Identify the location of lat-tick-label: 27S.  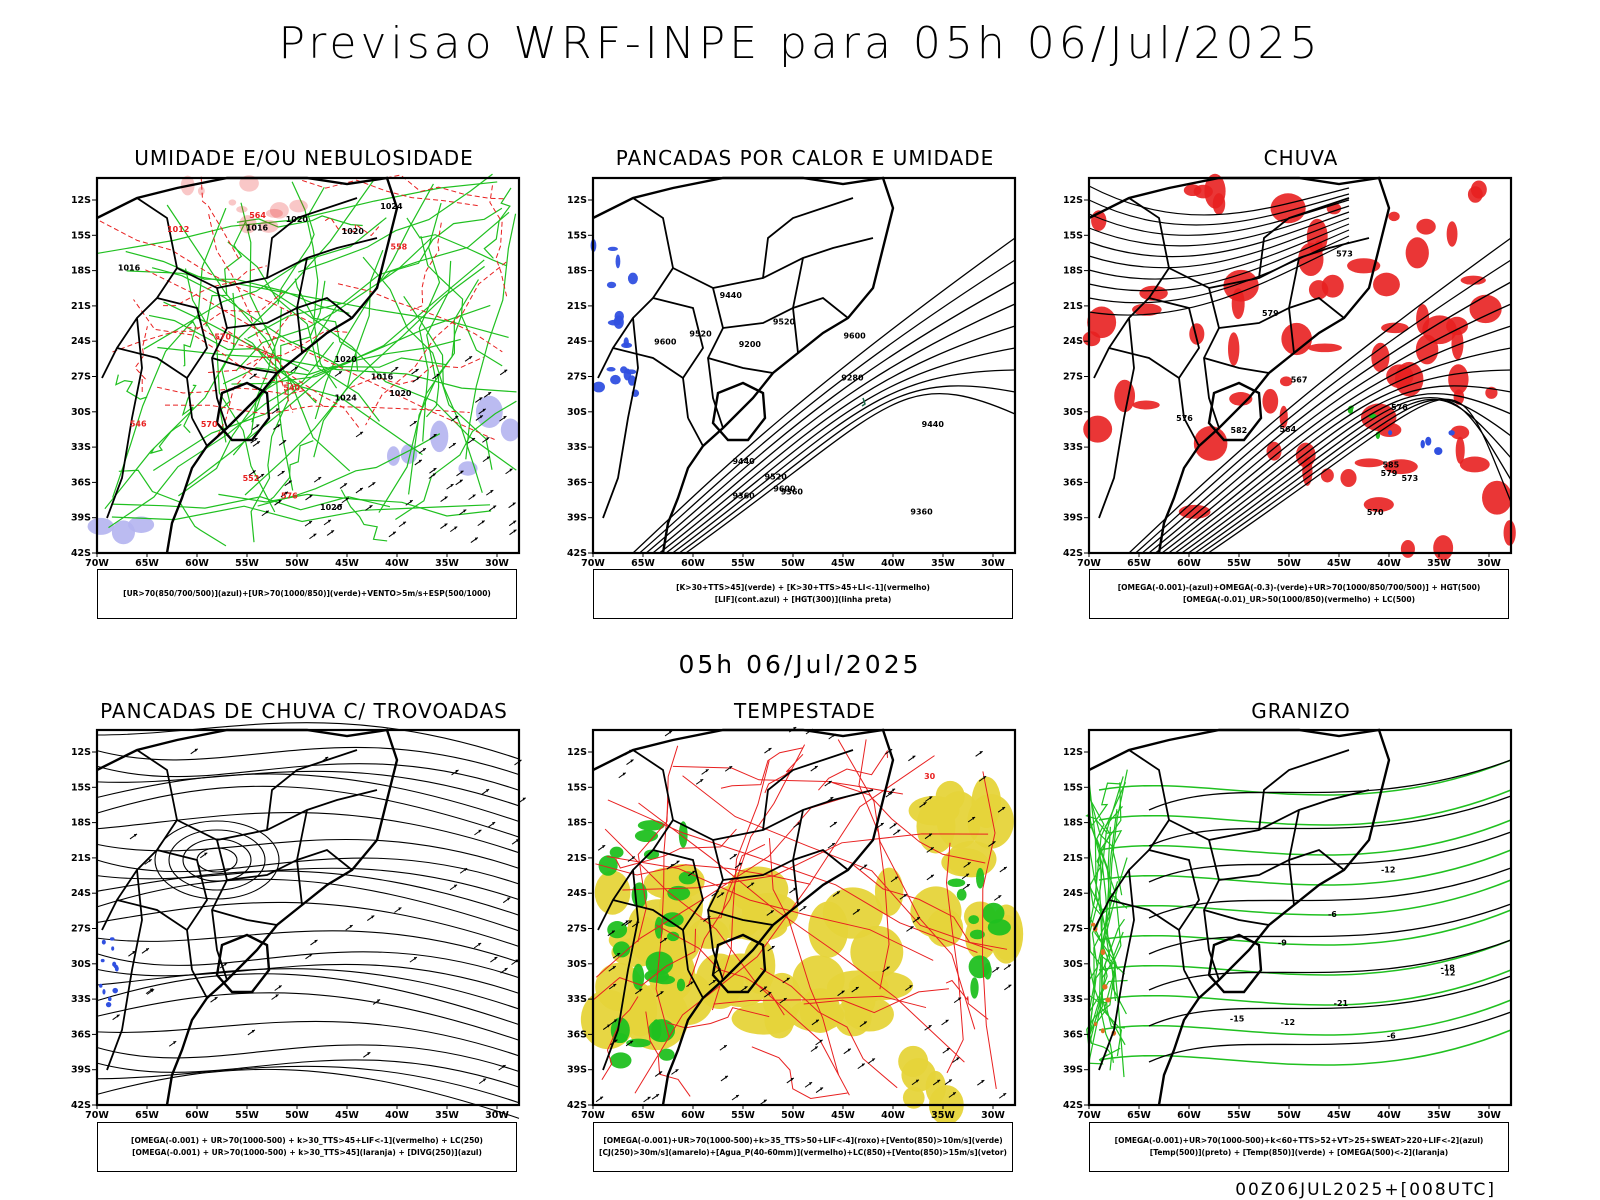
(81, 929).